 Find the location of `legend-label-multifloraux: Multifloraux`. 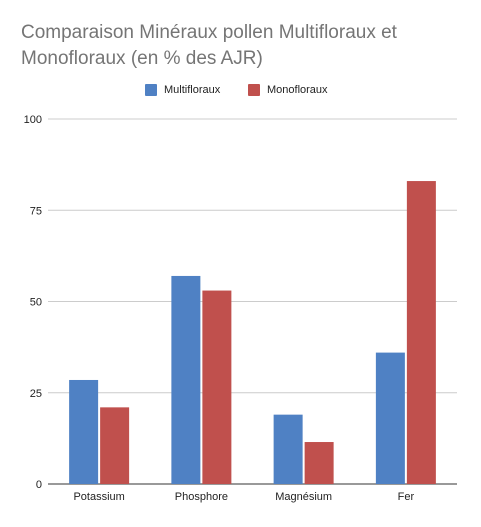

legend-label-multifloraux: Multifloraux is located at coordinates (192, 90).